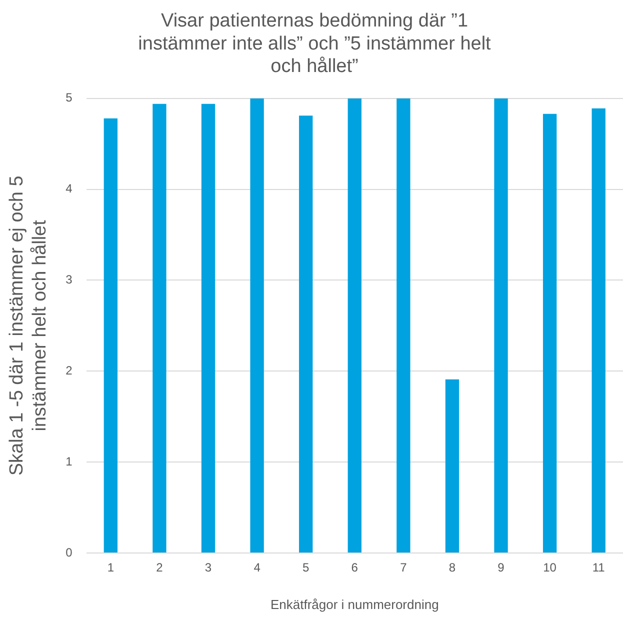 This screenshot has height=621, width=631. Describe the element at coordinates (257, 567) in the screenshot. I see `x-tick-label: 4` at that location.